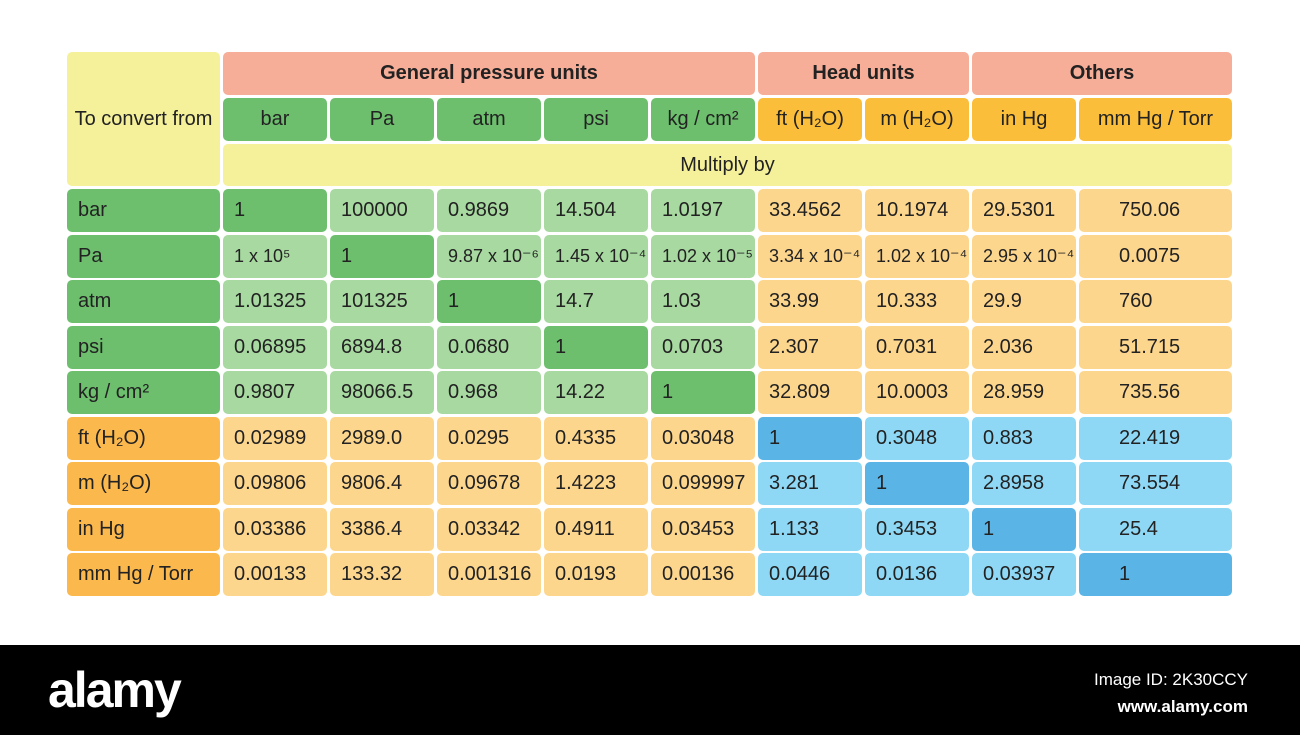 This screenshot has width=1300, height=735. I want to click on value-cell: 1.4223, so click(596, 483).